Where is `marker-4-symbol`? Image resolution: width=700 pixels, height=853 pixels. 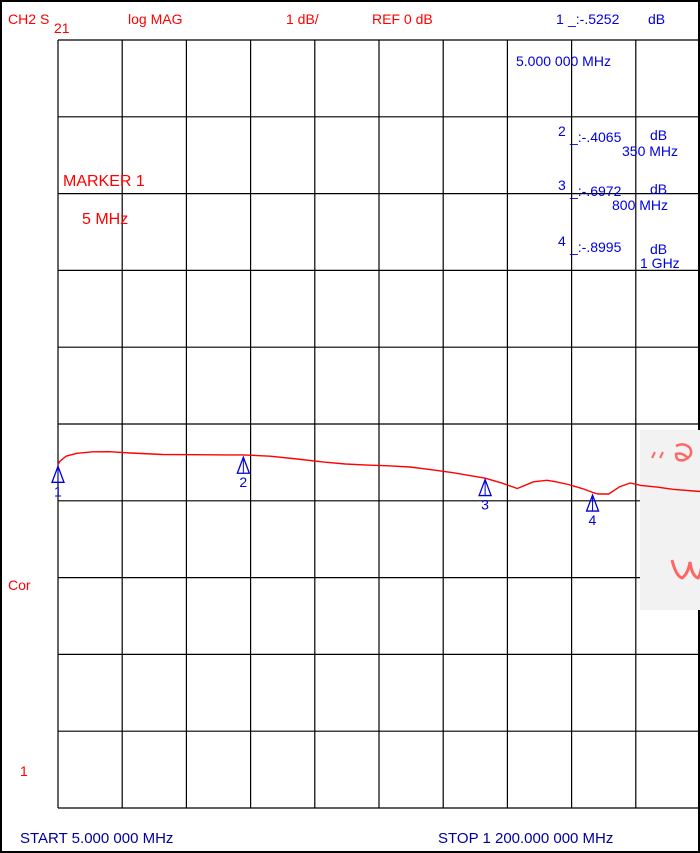
marker-4-symbol is located at coordinates (592, 502).